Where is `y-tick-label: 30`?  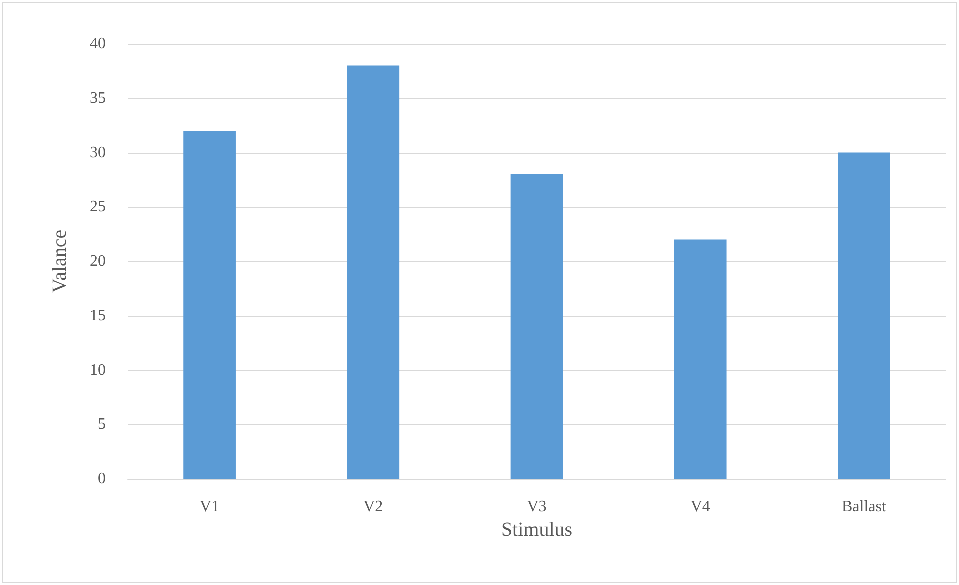
y-tick-label: 30 is located at coordinates (98, 153).